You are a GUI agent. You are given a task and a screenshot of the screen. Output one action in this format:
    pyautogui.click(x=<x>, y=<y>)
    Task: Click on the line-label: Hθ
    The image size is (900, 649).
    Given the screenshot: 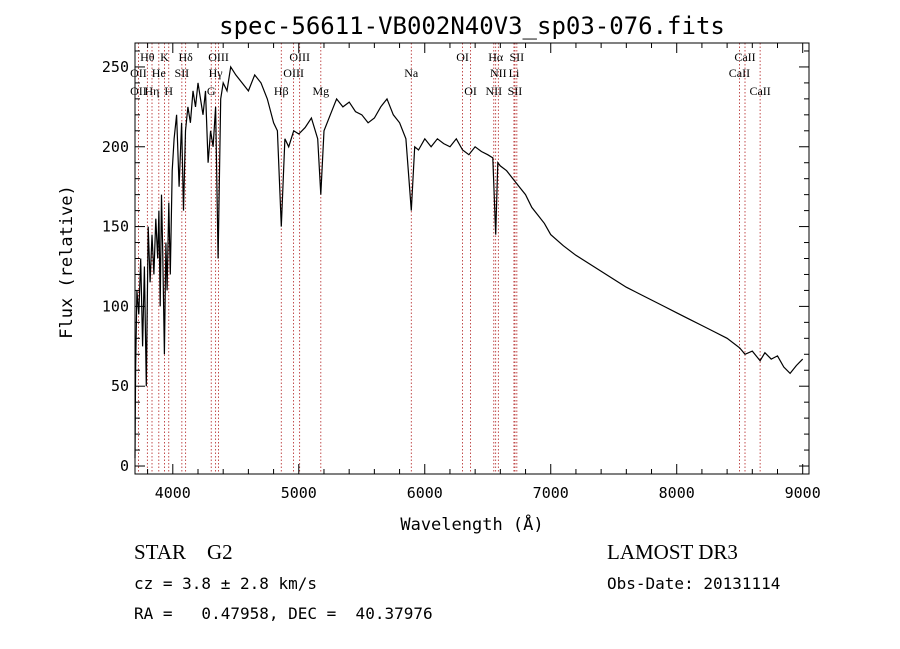 What is the action you would take?
    pyautogui.click(x=147, y=57)
    